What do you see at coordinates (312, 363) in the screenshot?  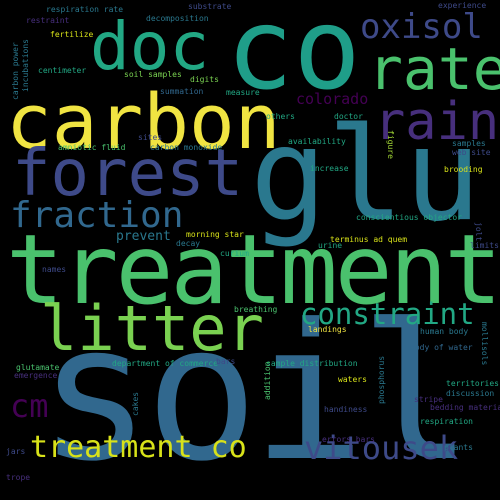 I see `word-sample-distribution: sample distribution` at bounding box center [312, 363].